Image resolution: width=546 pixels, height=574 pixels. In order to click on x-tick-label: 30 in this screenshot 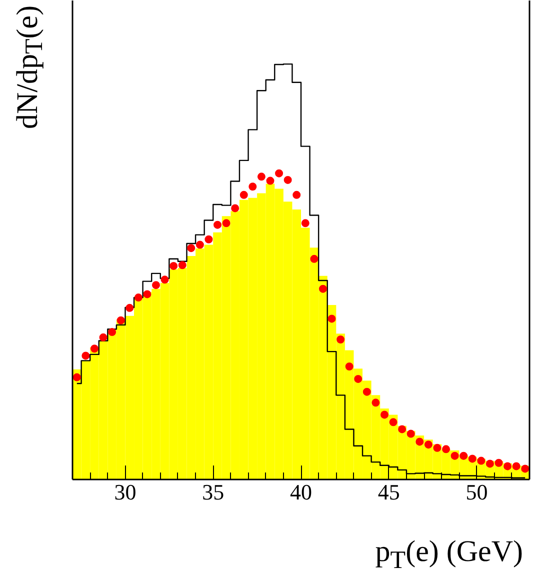, I will do `click(125, 492)`.